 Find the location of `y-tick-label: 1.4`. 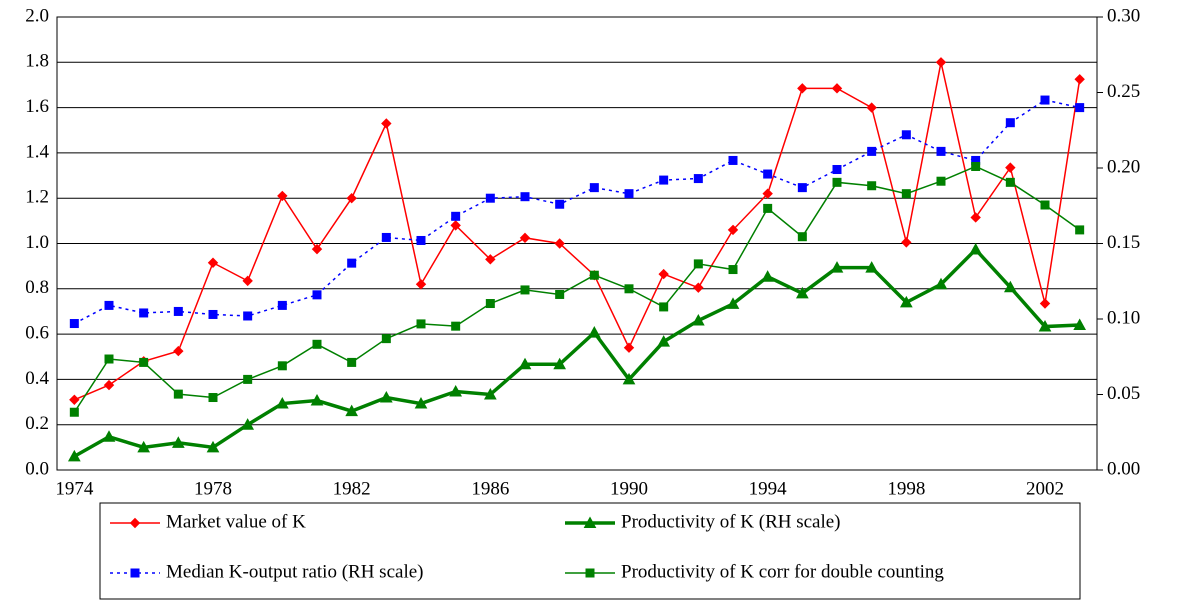

y-tick-label: 1.4 is located at coordinates (37, 151).